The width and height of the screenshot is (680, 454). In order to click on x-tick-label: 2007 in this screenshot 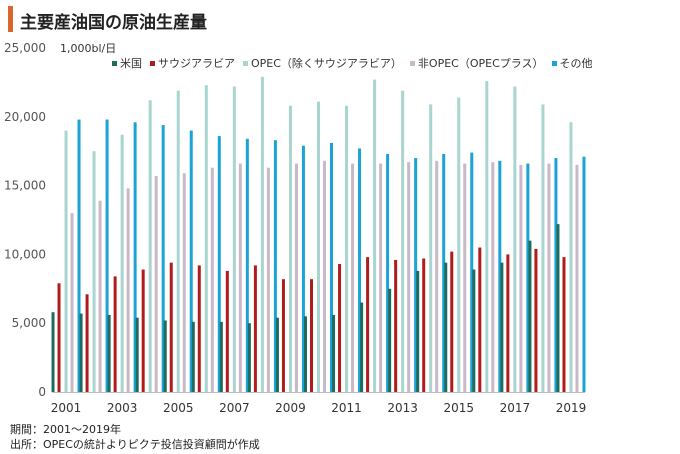, I will do `click(234, 408)`.